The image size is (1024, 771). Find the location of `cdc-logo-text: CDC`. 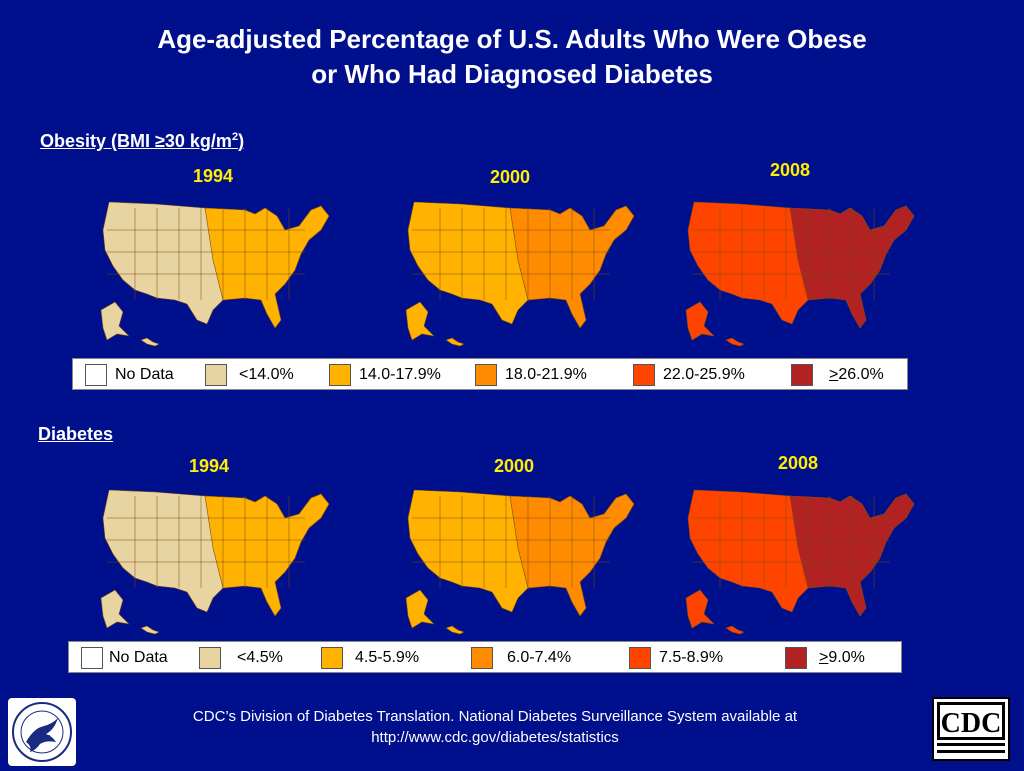

cdc-logo-text: CDC is located at coordinates (971, 723).